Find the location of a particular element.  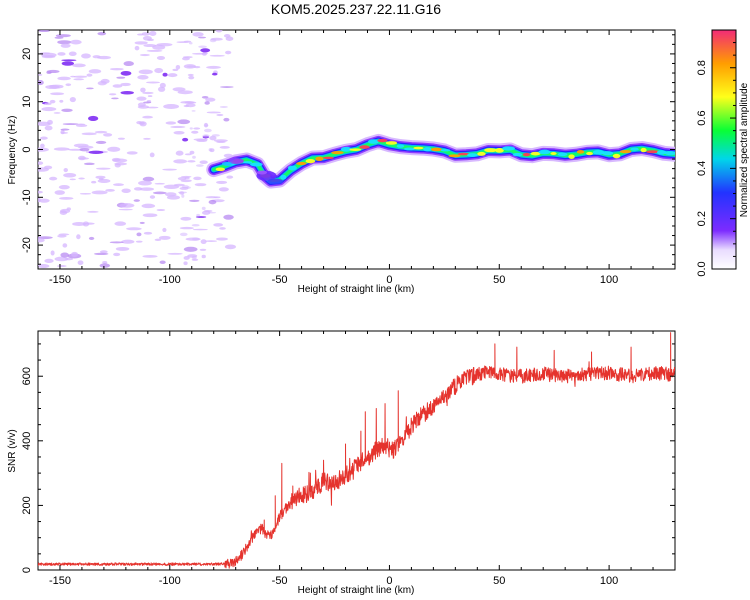

colorbar-tick-label: 0.6 is located at coordinates (702, 117).